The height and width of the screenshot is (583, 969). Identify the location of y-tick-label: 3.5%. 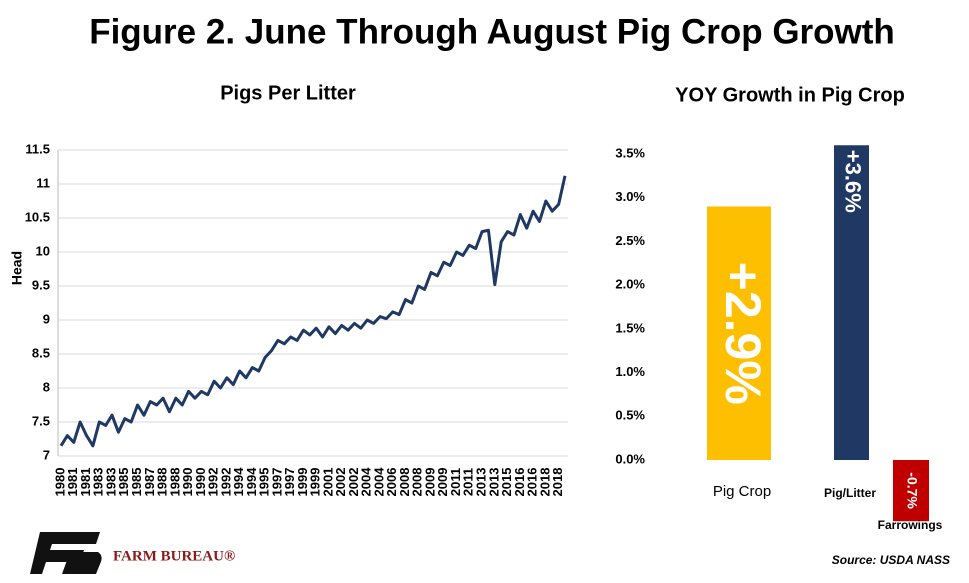
(630, 152).